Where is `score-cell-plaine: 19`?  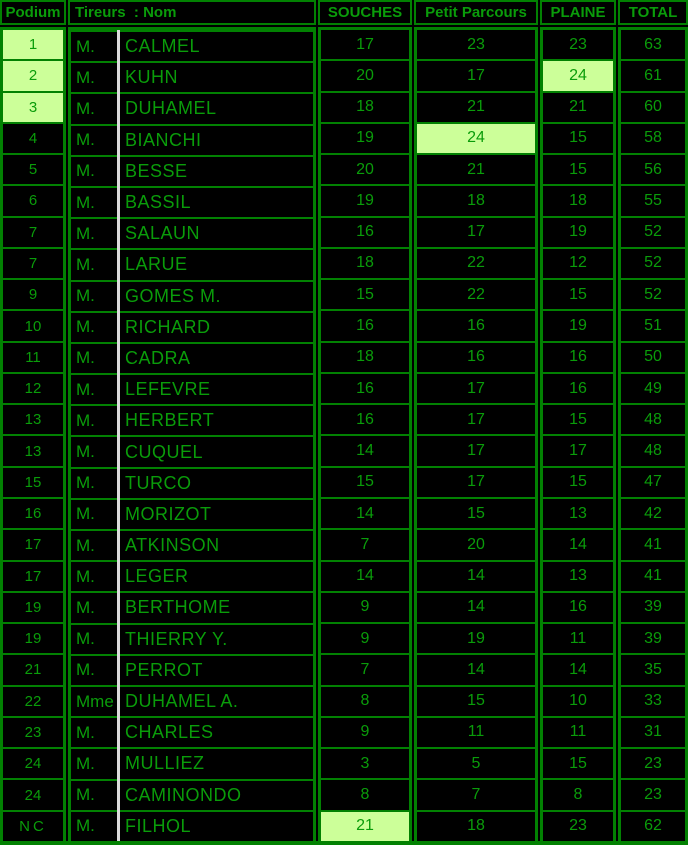 score-cell-plaine: 19 is located at coordinates (578, 324).